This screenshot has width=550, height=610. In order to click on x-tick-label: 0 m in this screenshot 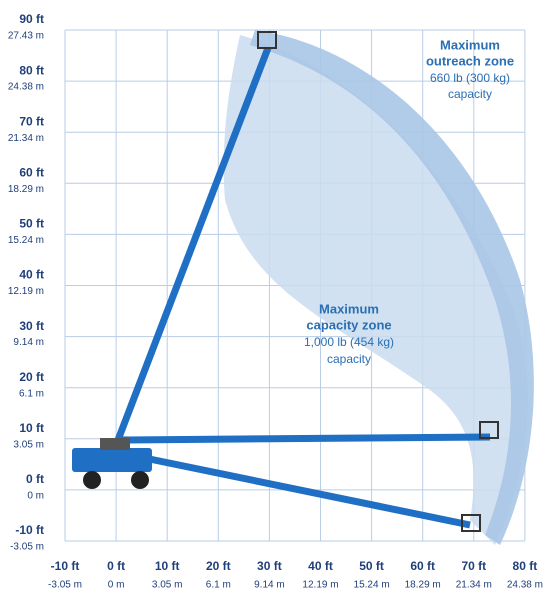, I will do `click(116, 585)`.